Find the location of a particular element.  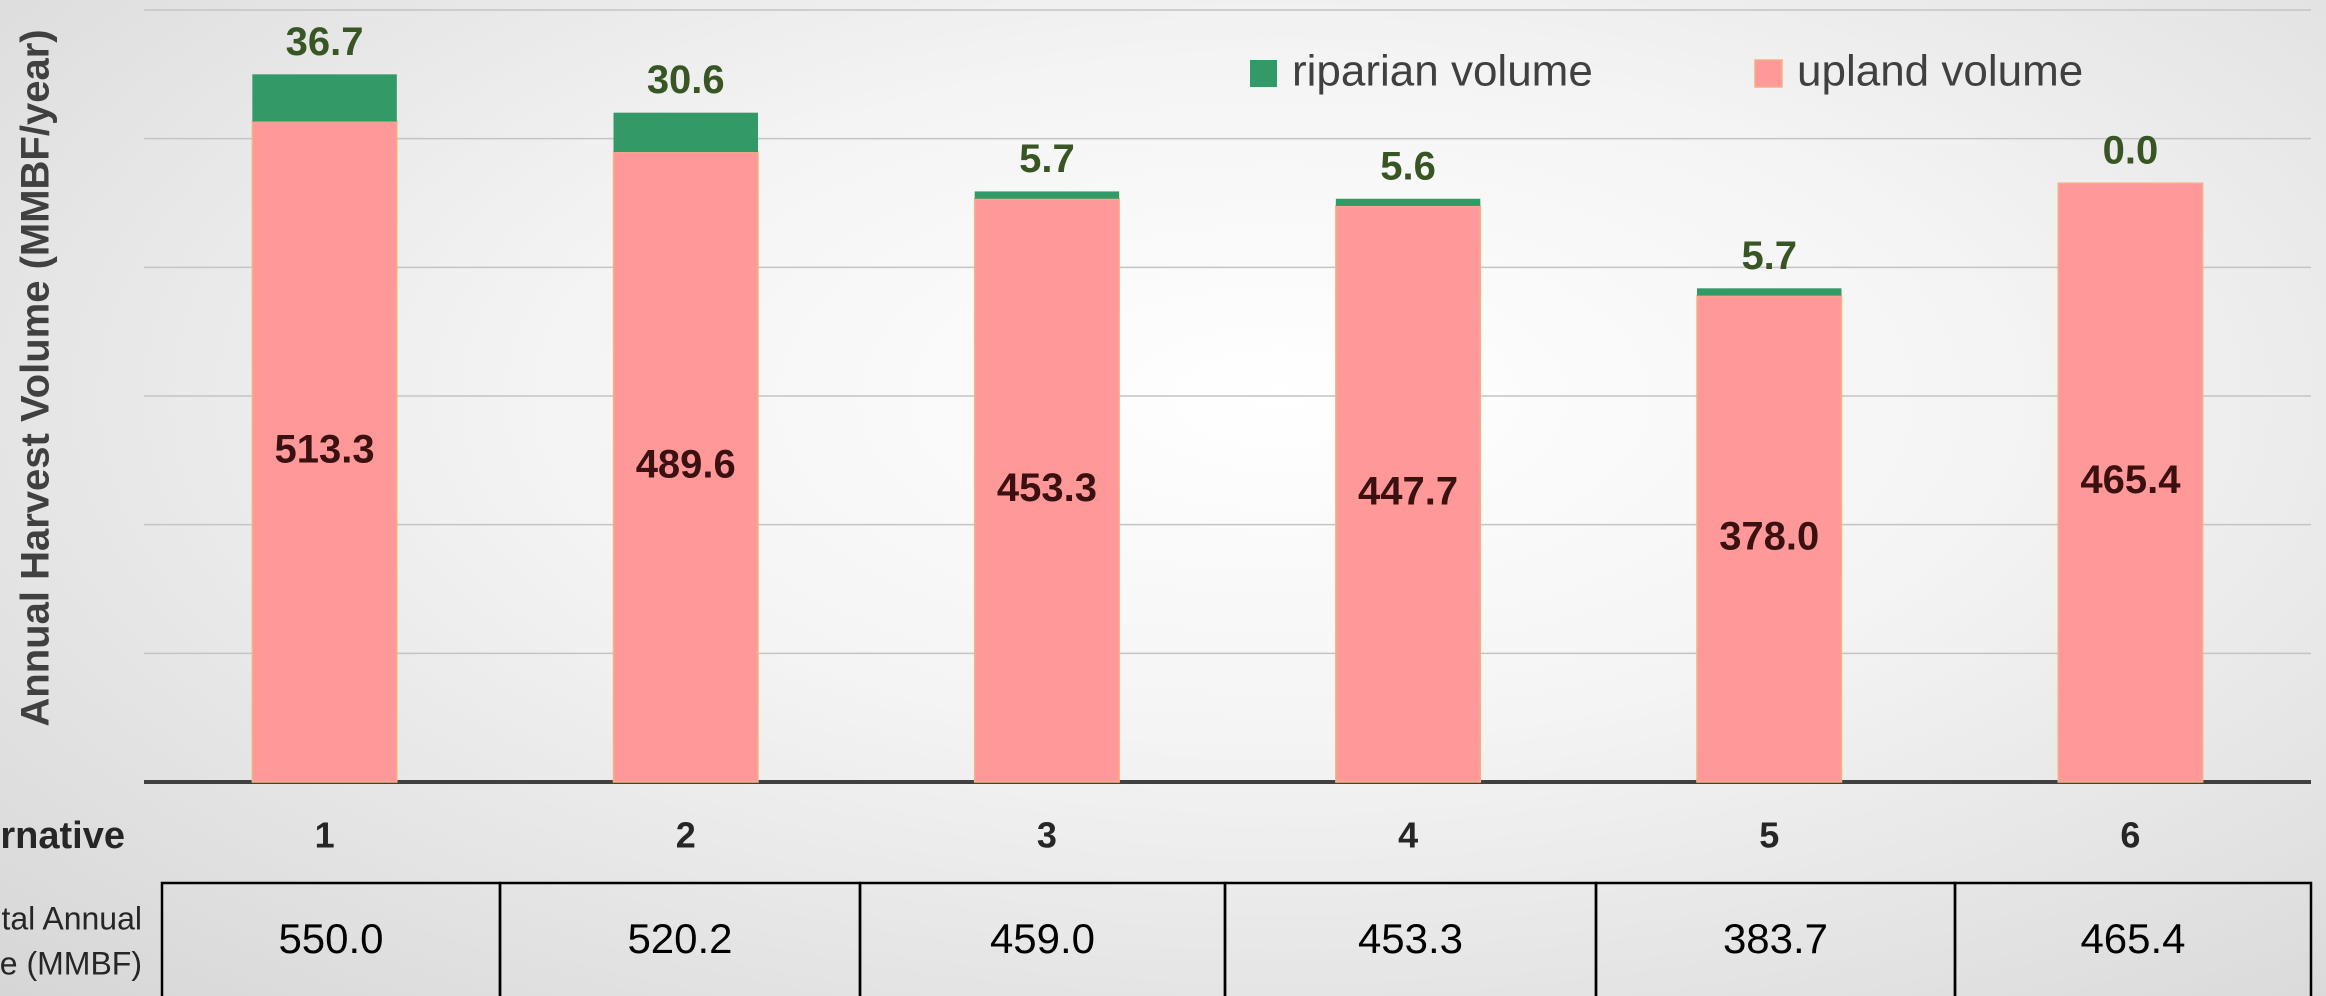

data-label: 30.6 is located at coordinates (686, 80).